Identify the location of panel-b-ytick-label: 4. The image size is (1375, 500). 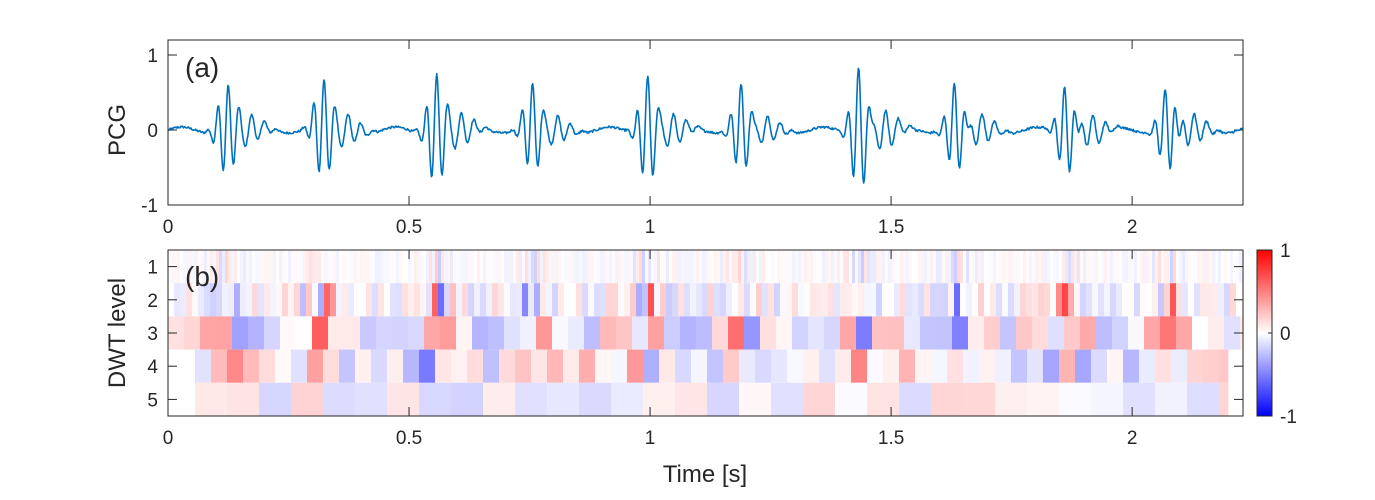
(152, 367).